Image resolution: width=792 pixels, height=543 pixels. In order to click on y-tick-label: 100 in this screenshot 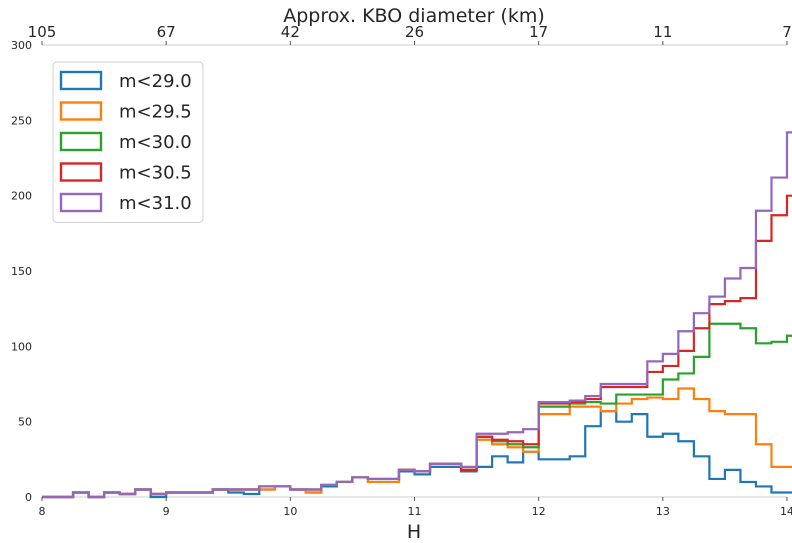, I will do `click(21, 346)`.